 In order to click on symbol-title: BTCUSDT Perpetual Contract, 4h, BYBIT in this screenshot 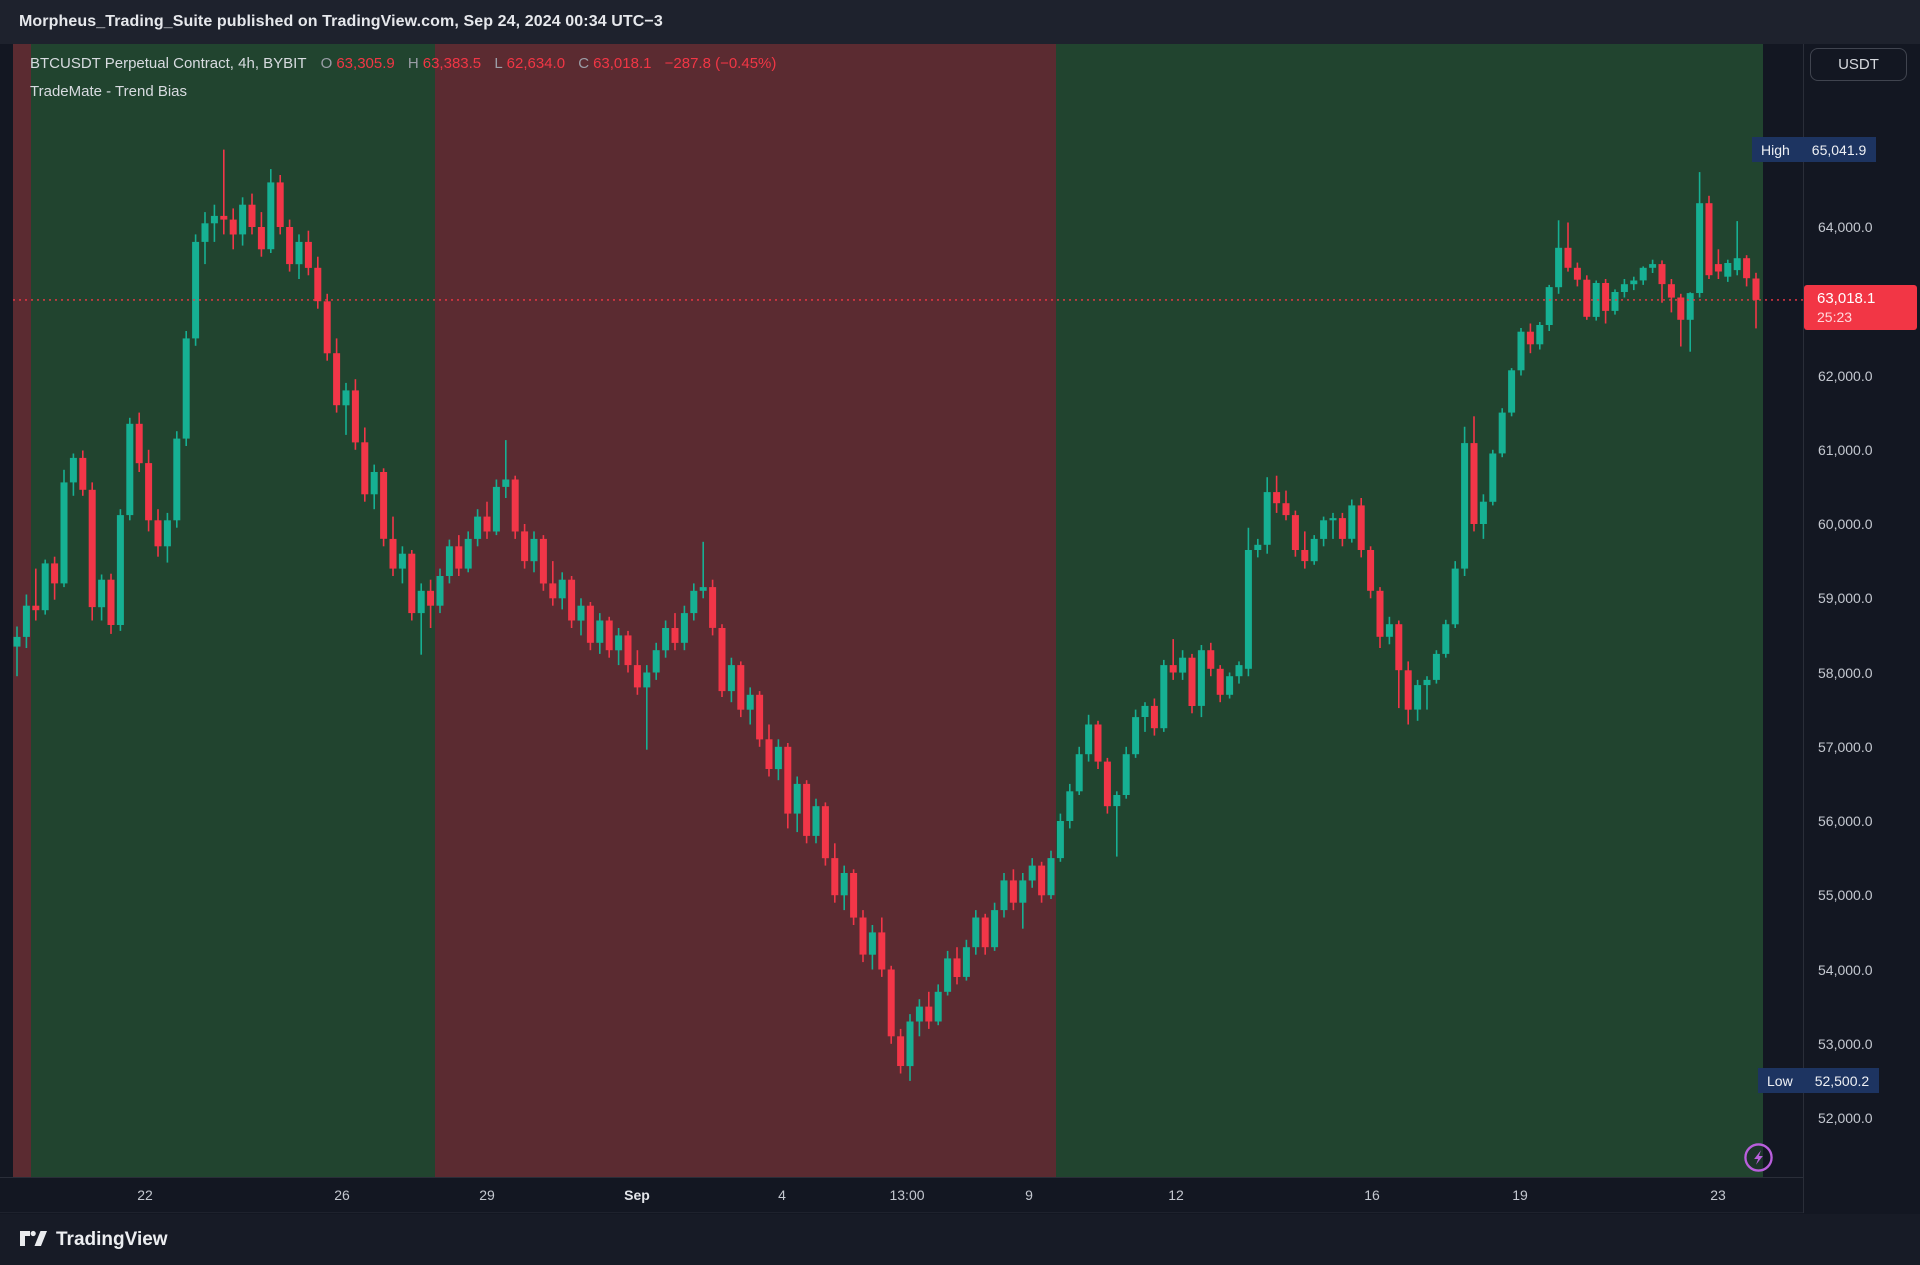, I will do `click(168, 63)`.